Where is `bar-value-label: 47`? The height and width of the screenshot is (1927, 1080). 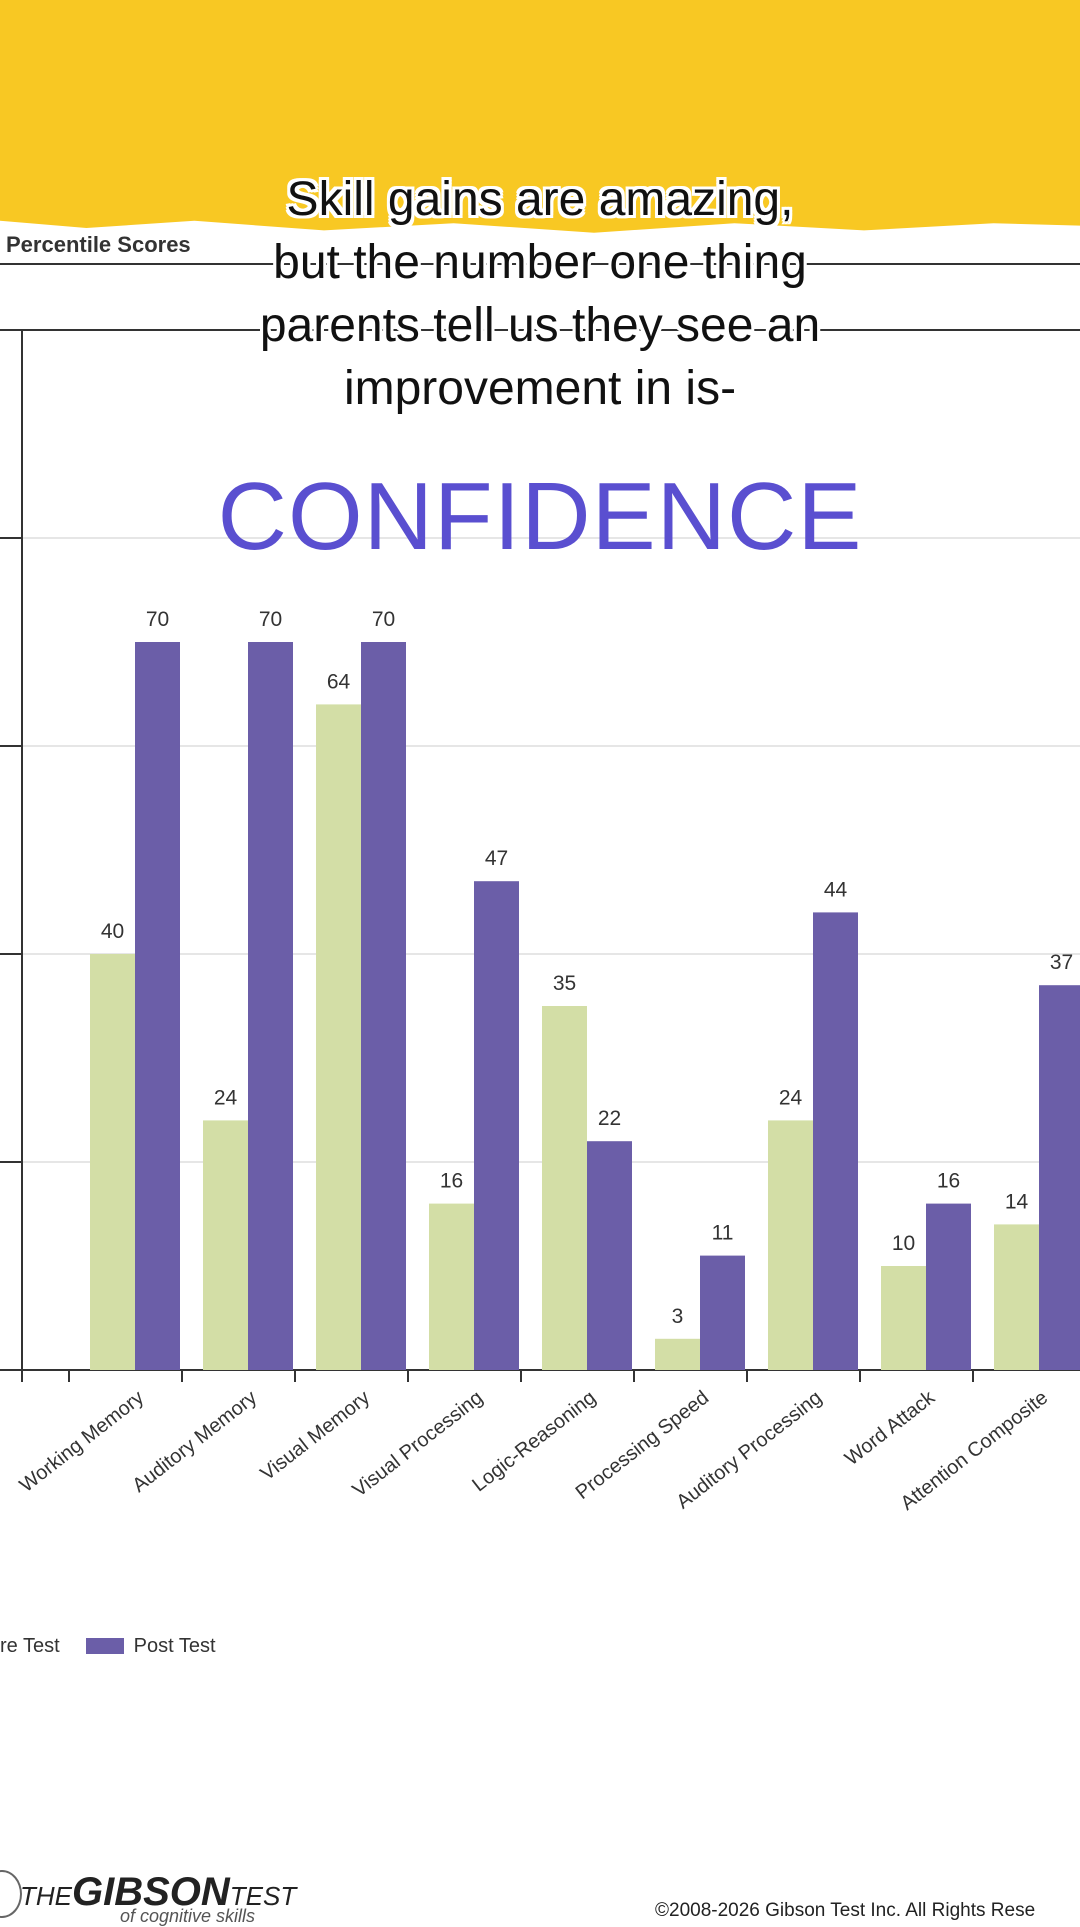 bar-value-label: 47 is located at coordinates (496, 858).